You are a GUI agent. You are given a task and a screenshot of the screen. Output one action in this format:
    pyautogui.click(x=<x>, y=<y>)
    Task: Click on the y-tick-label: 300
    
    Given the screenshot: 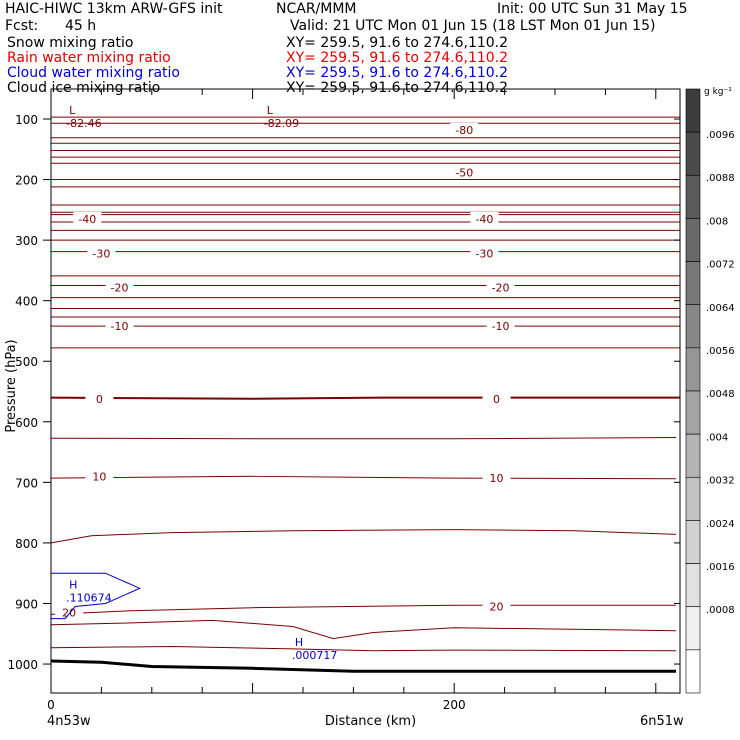 What is the action you would take?
    pyautogui.click(x=26, y=241)
    